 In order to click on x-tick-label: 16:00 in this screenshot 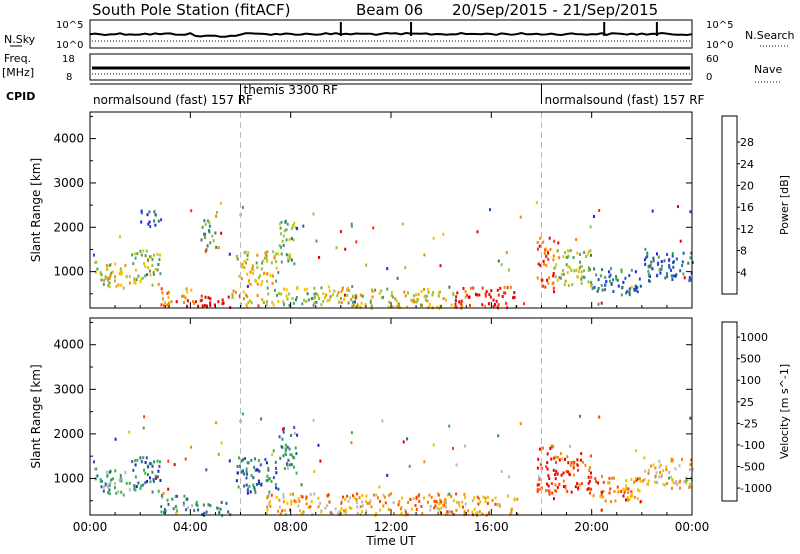, I will do `click(491, 527)`.